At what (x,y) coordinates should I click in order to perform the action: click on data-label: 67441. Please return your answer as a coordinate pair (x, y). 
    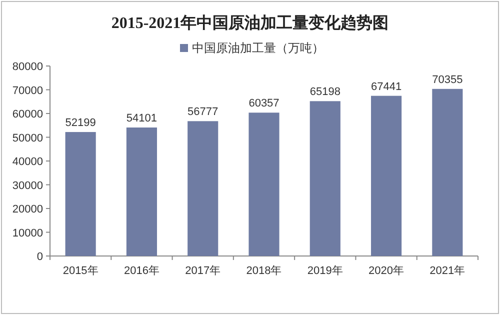
    Looking at the image, I should click on (386, 86).